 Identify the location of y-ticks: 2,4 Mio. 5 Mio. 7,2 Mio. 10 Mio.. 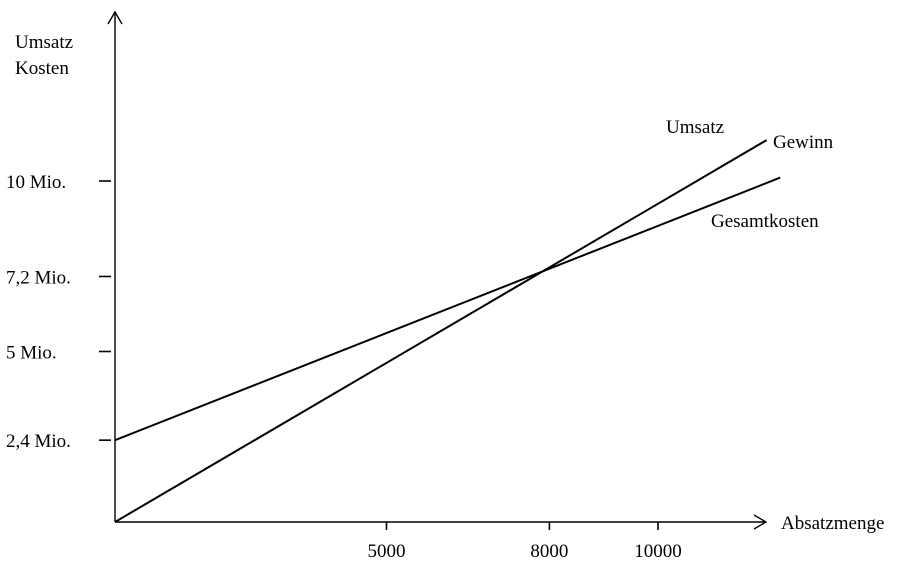
(58, 312).